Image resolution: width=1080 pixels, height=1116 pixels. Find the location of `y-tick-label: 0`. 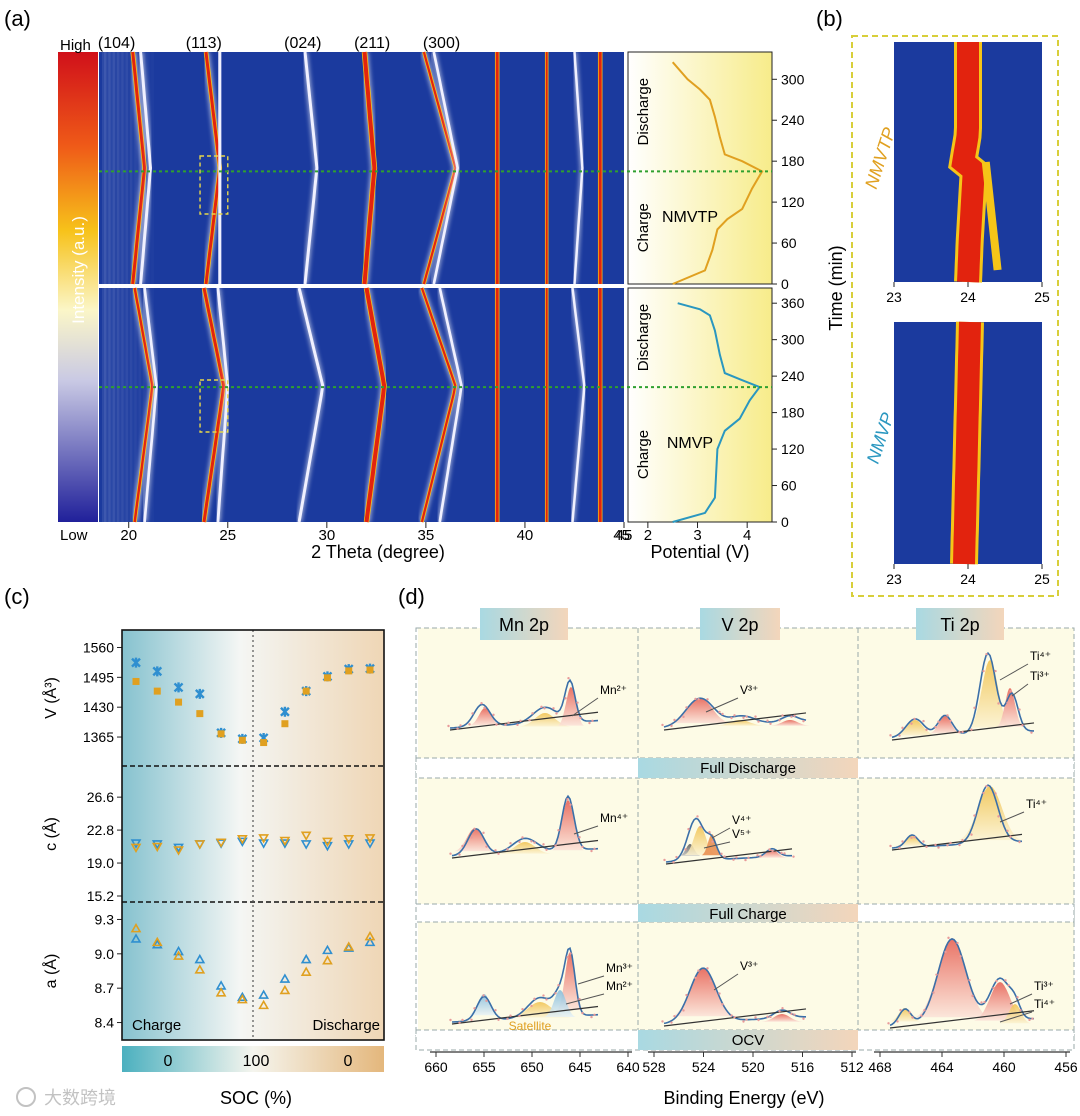

y-tick-label: 0 is located at coordinates (785, 284).